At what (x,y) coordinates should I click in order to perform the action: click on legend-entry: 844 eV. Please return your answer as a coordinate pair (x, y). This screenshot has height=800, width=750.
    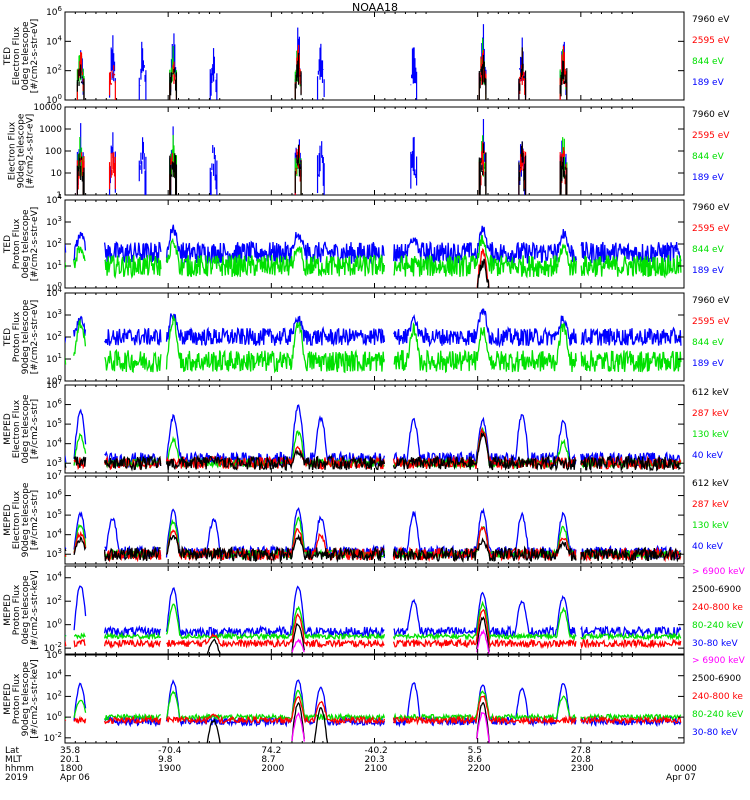
    Looking at the image, I should click on (708, 62).